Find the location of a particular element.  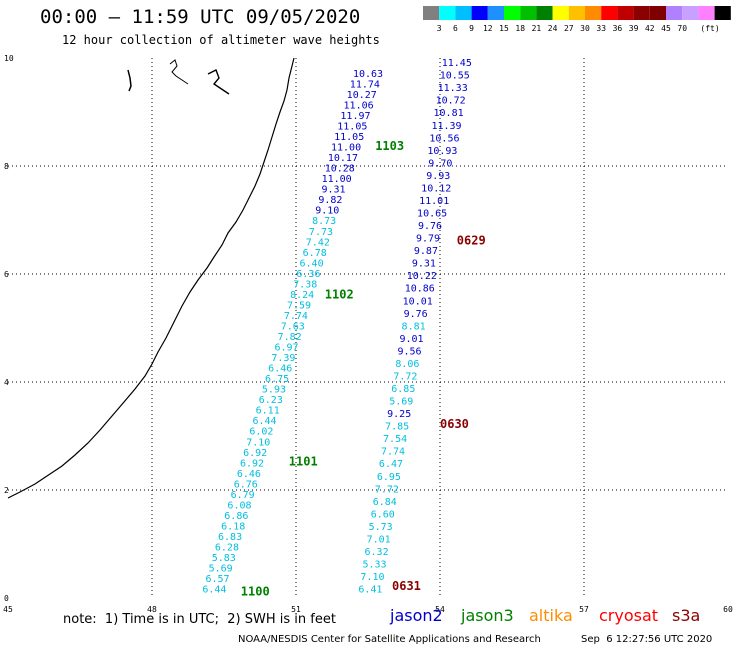

swh-value: 5.73 is located at coordinates (381, 527).